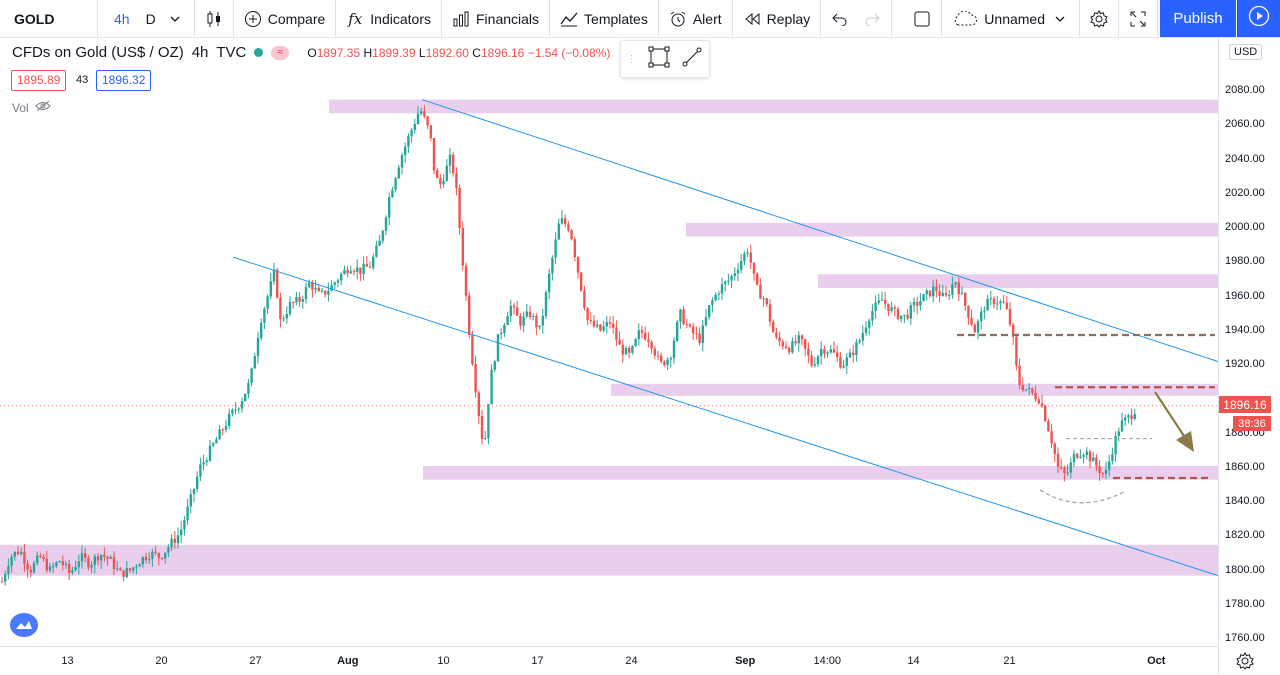 This screenshot has height=675, width=1280. I want to click on legend-timeframe: 4h, so click(200, 52).